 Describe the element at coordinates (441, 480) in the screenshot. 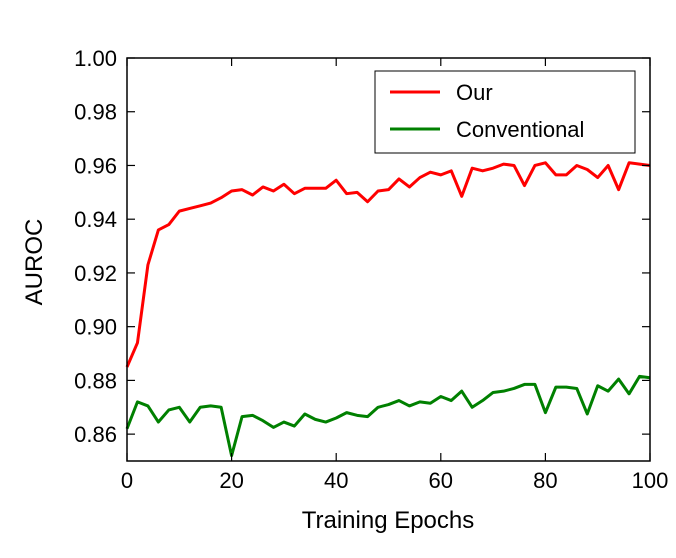

I see `x-tick-label: 60` at that location.